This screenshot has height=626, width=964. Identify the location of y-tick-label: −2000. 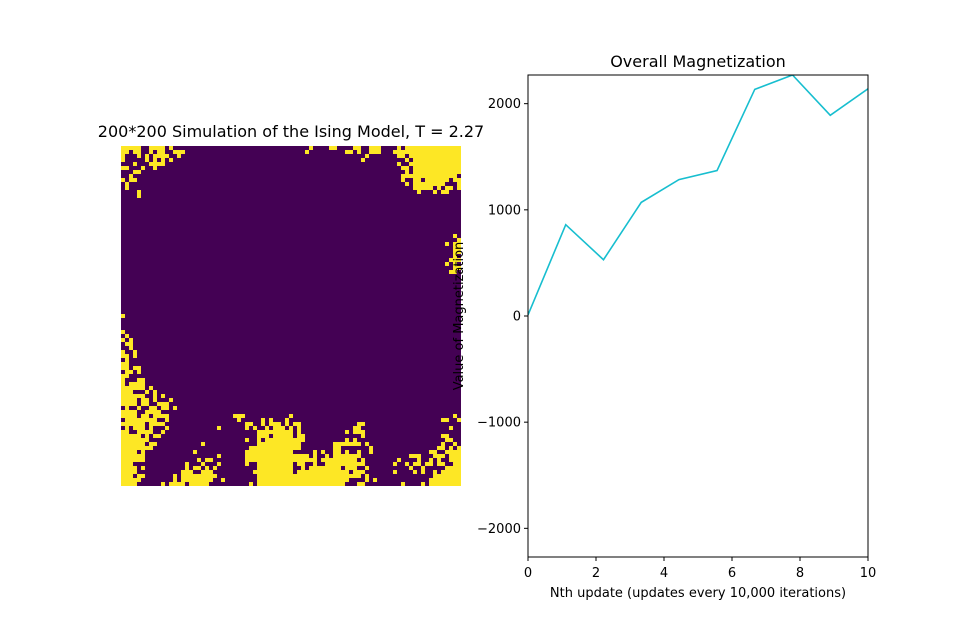
(499, 529).